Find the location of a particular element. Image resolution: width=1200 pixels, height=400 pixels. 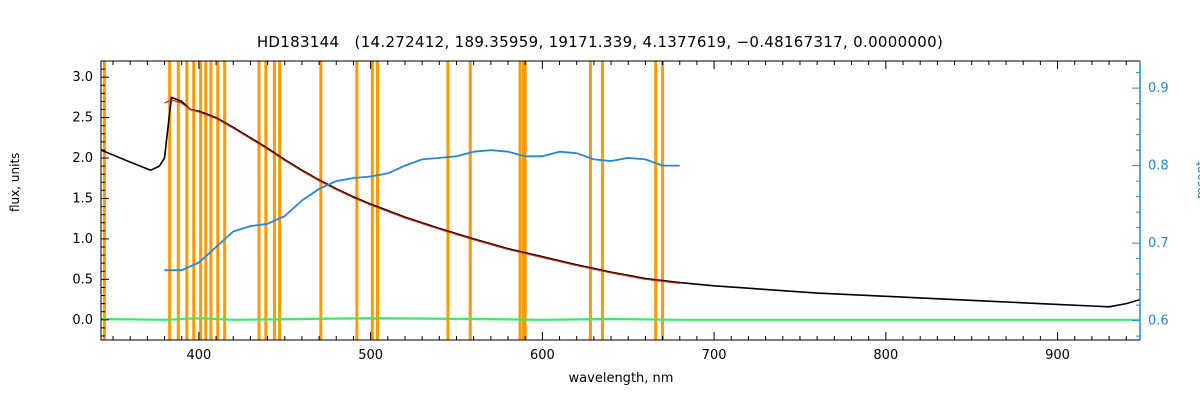

y2-tick-label: 0.9 is located at coordinates (1158, 88).